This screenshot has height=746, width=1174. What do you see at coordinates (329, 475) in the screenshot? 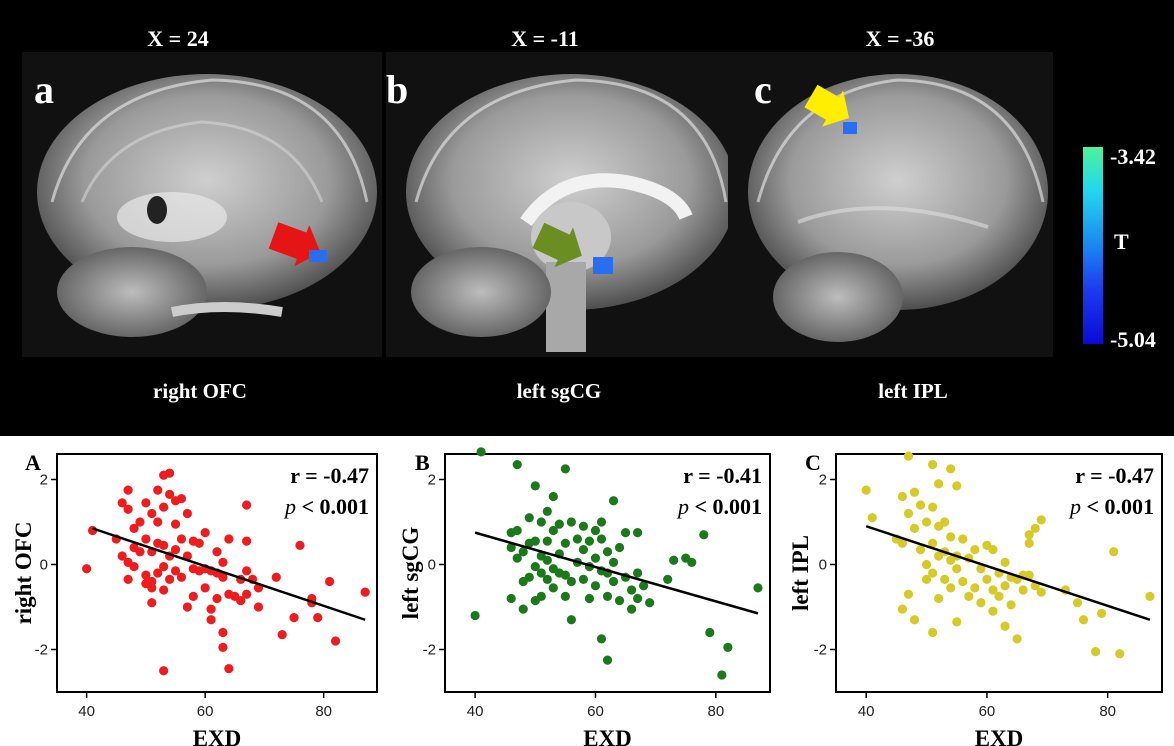
I see `correlation-r: r = -0.47` at bounding box center [329, 475].